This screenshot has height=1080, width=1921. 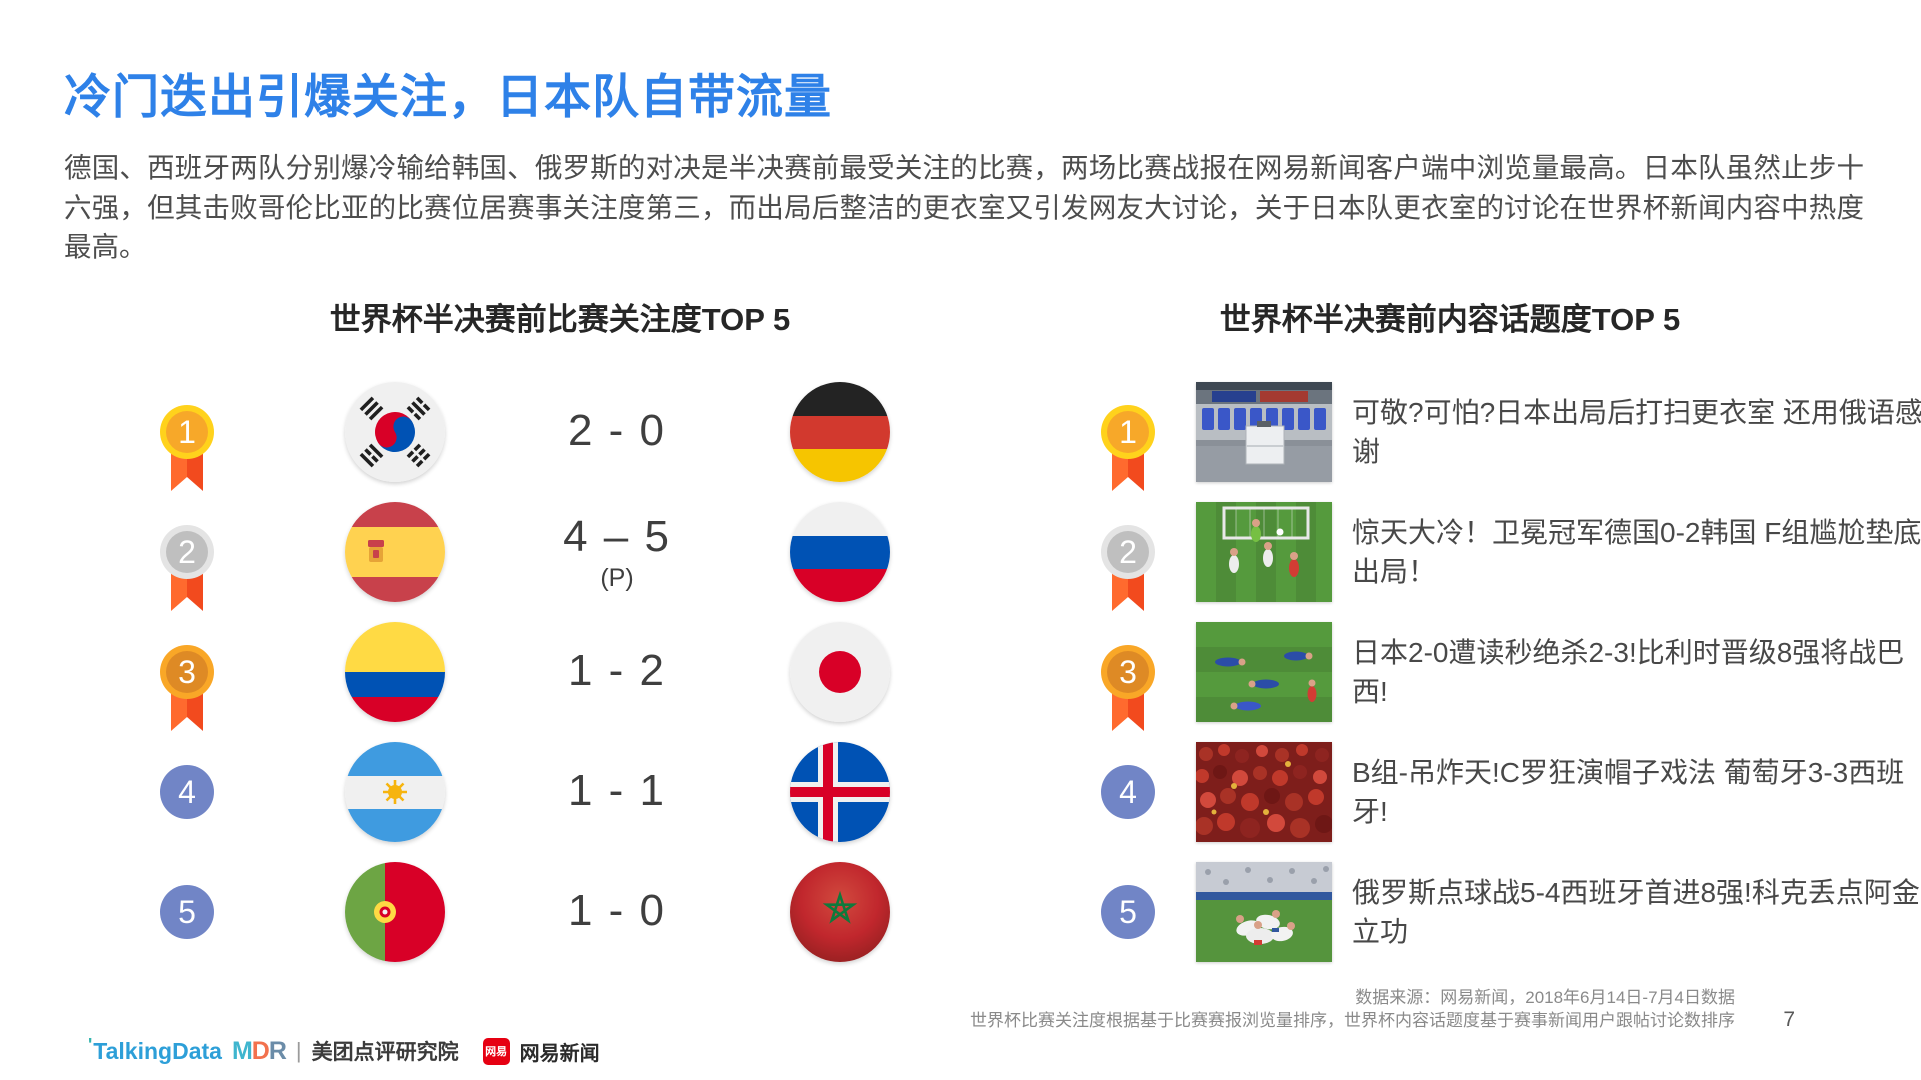 I want to click on table-row: 2 4 – 5 (P), so click(x=960, y=552).